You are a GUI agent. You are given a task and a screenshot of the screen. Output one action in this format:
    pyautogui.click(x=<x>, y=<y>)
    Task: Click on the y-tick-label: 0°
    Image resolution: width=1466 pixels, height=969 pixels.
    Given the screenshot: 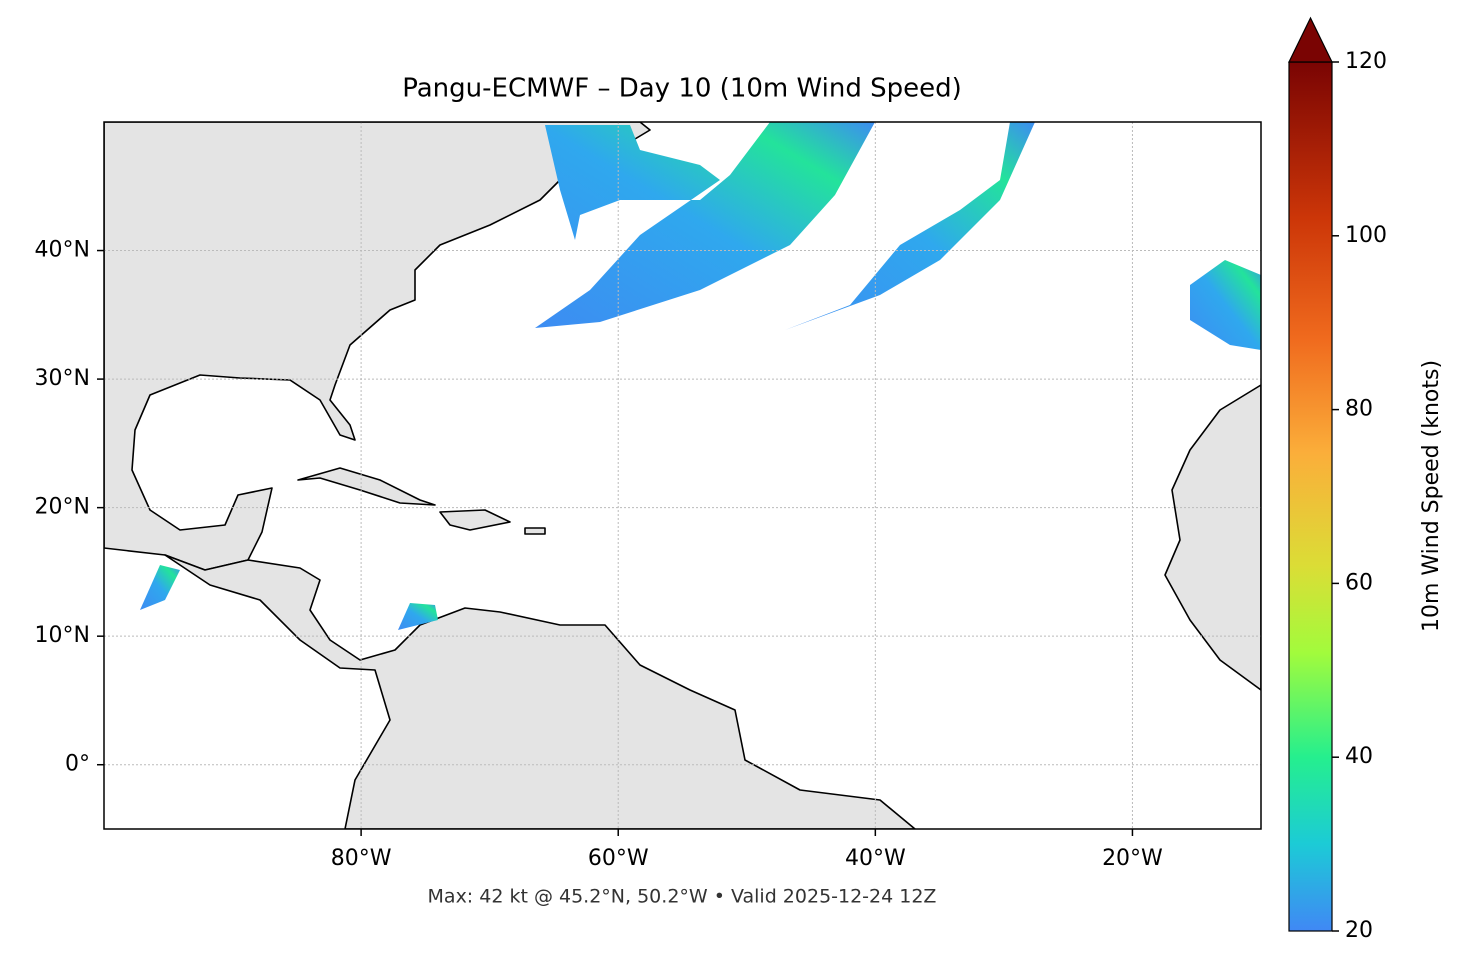 What is the action you would take?
    pyautogui.click(x=77, y=764)
    